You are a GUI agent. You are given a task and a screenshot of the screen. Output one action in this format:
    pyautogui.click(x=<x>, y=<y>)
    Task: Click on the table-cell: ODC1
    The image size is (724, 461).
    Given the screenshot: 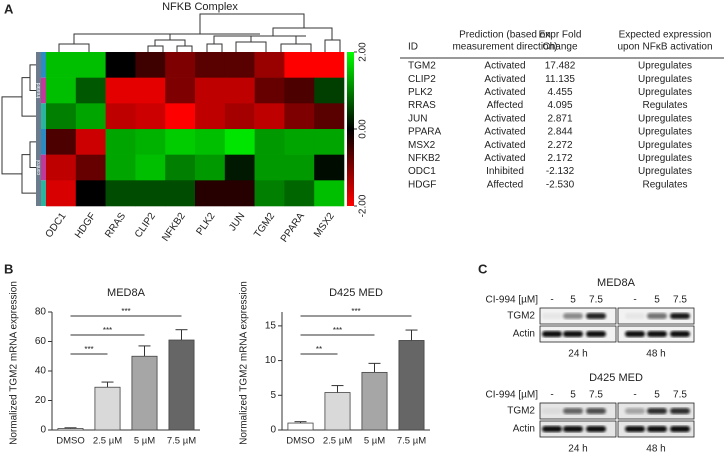 What is the action you would take?
    pyautogui.click(x=422, y=171)
    